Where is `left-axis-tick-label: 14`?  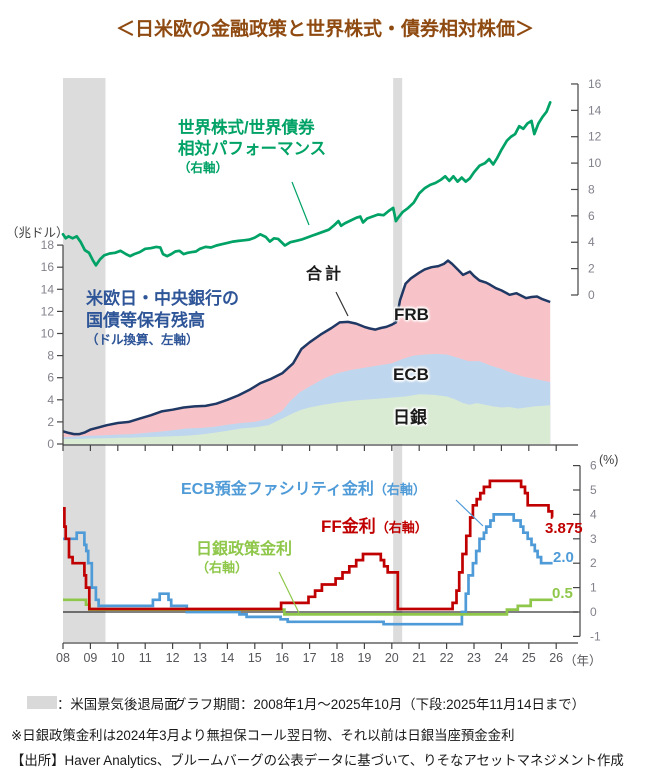
left-axis-tick-label: 14 is located at coordinates (48, 289).